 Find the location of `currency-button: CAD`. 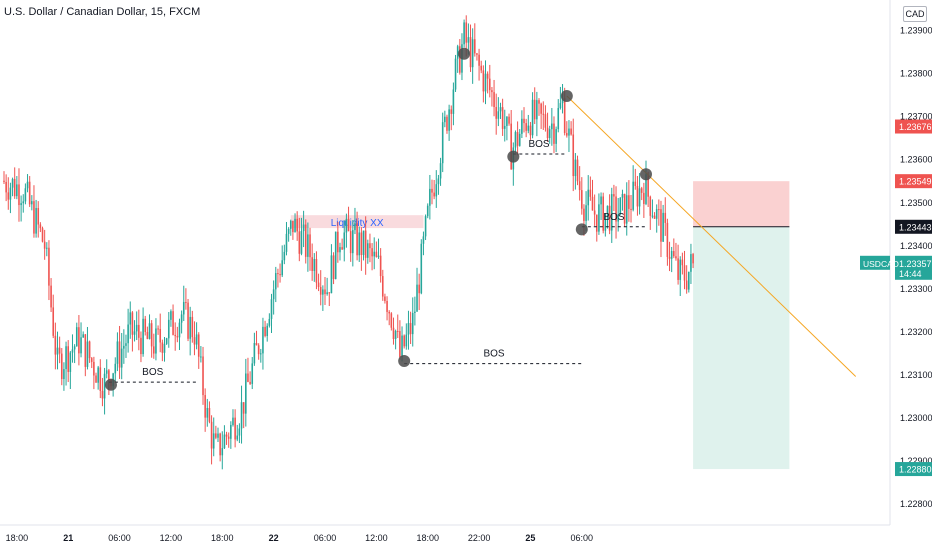

currency-button: CAD is located at coordinates (915, 14).